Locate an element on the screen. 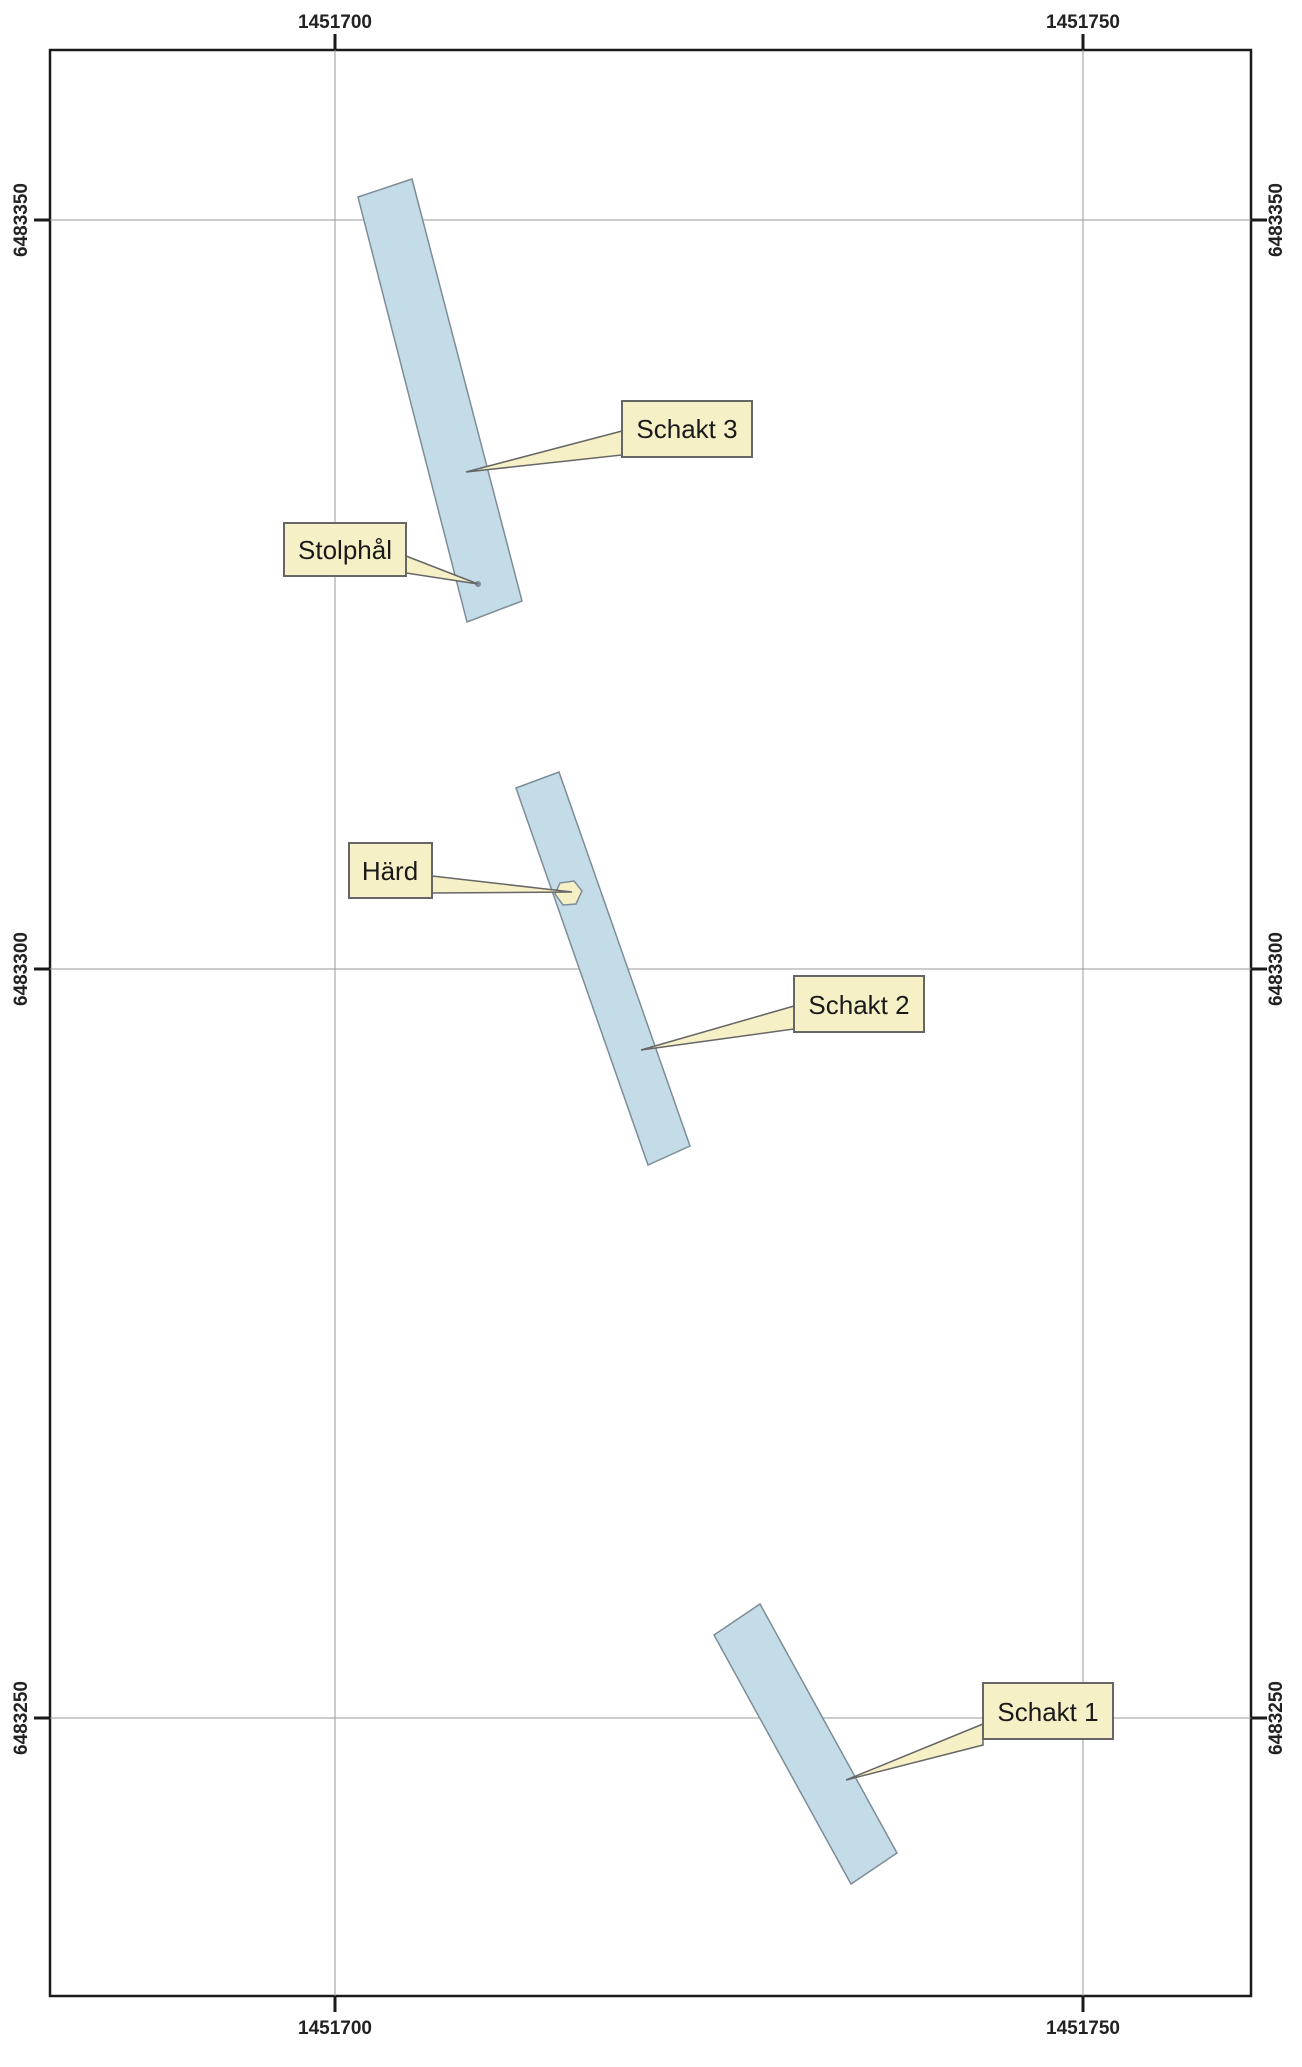  tick-label-left-y2: 6483300 is located at coordinates (21, 969).